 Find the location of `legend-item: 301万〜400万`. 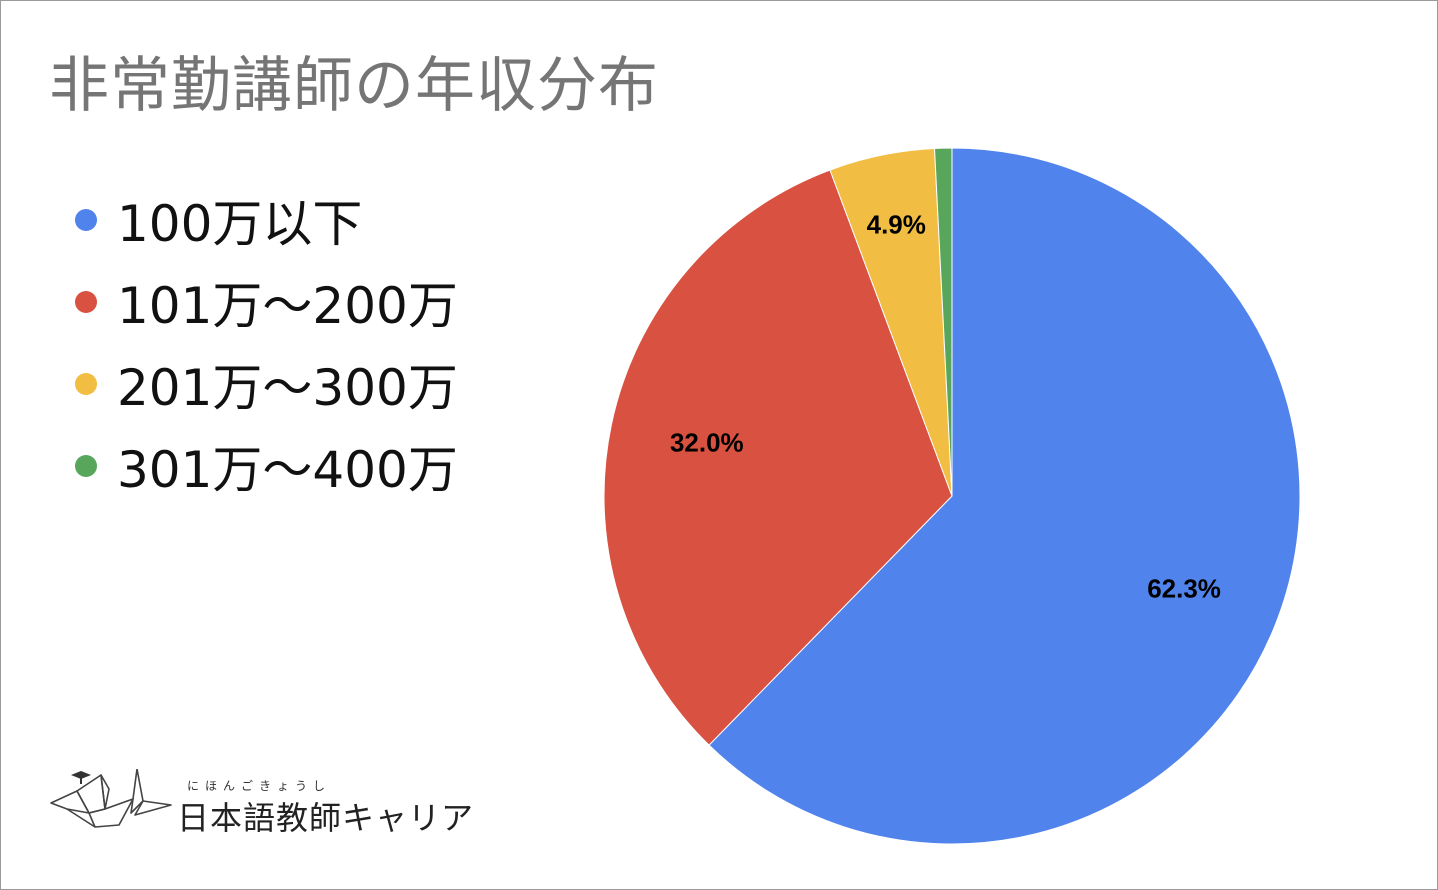

legend-item: 301万〜400万 is located at coordinates (266, 466).